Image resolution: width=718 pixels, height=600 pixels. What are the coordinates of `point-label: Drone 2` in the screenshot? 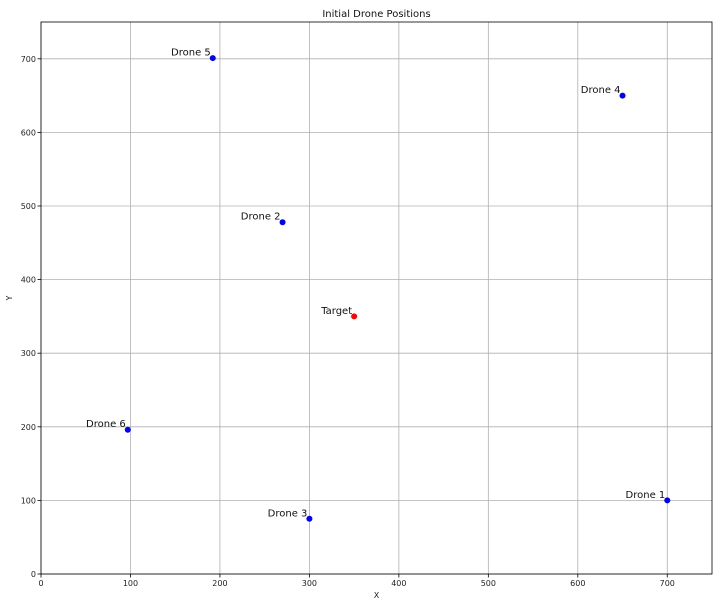 It's located at (261, 217).